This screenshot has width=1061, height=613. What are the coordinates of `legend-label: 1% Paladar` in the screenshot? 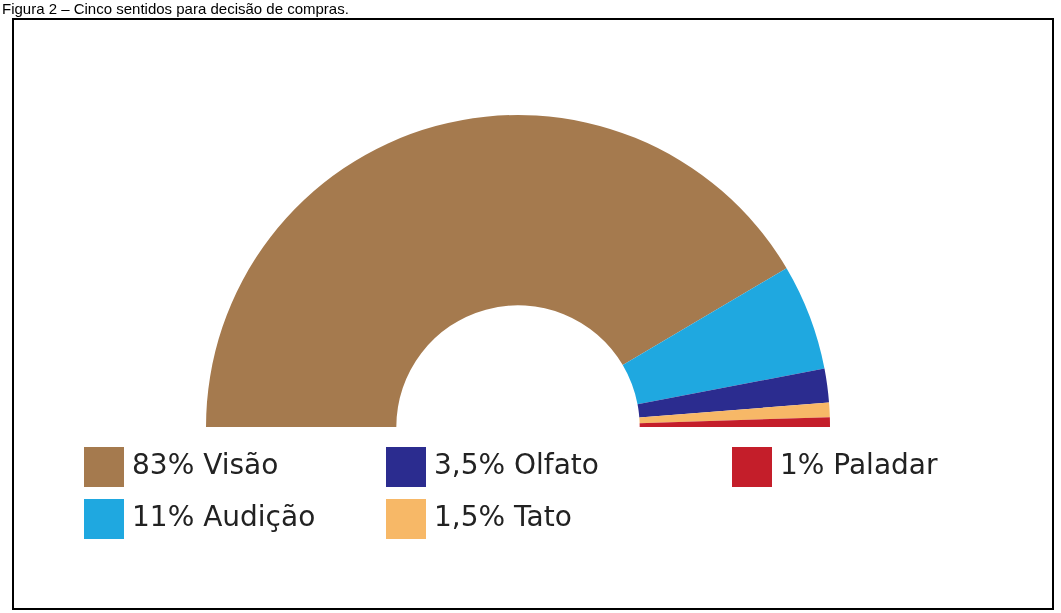 It's located at (859, 465).